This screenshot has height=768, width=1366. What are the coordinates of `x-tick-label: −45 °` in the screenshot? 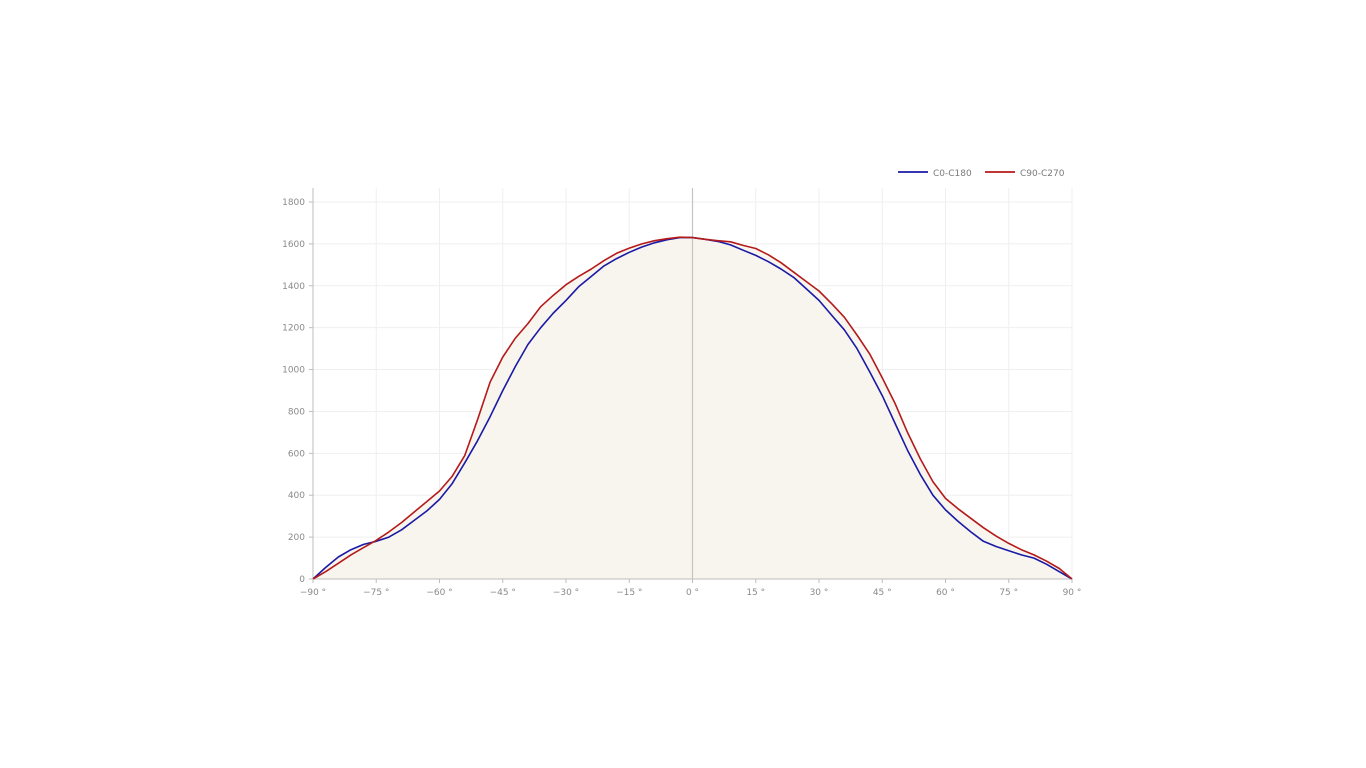 It's located at (503, 593).